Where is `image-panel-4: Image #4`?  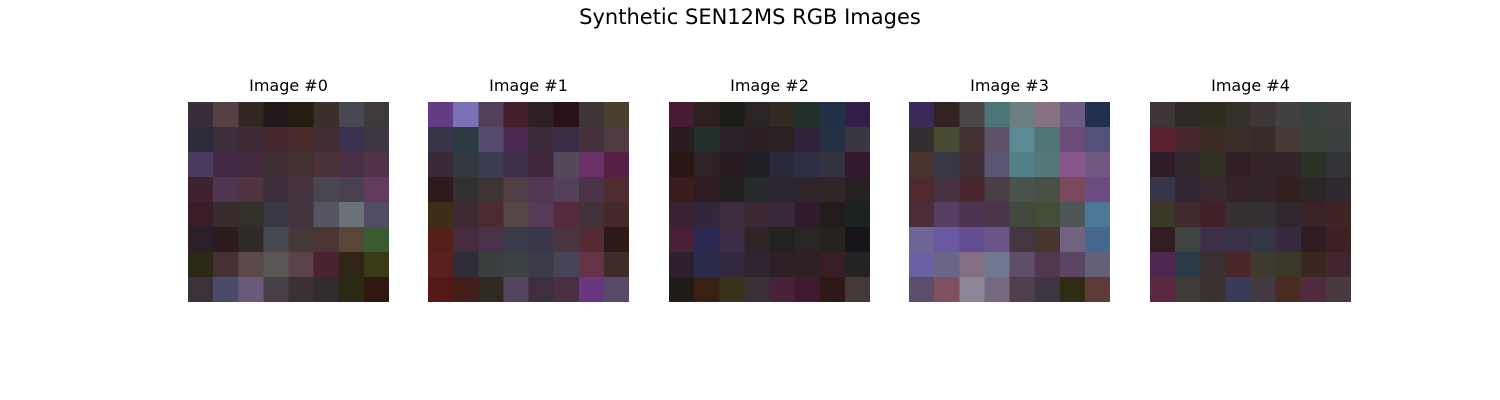 image-panel-4: Image #4 is located at coordinates (1250, 189).